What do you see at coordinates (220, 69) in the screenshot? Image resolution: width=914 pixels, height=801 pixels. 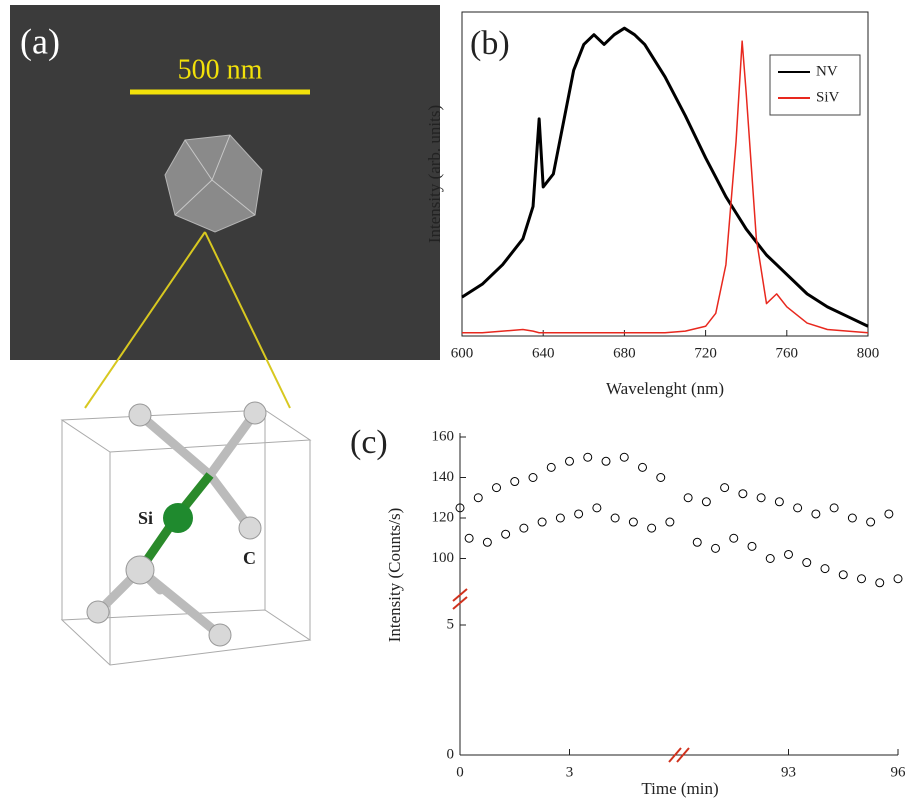 I see `scale-label: 500 nm` at bounding box center [220, 69].